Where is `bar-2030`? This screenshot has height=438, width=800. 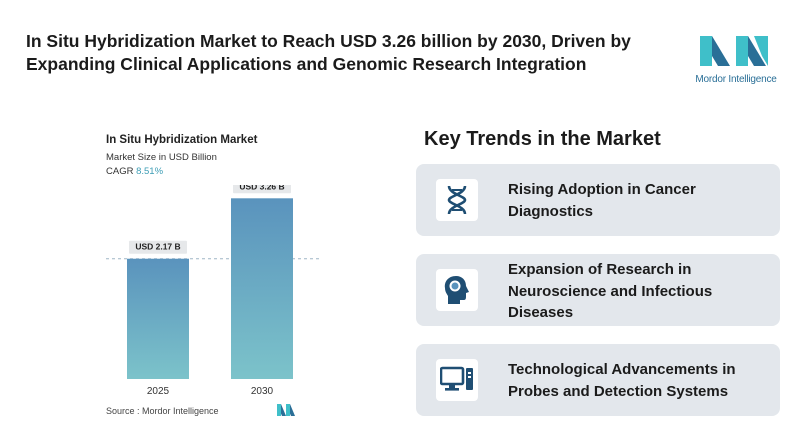
bar-2030 is located at coordinates (262, 288).